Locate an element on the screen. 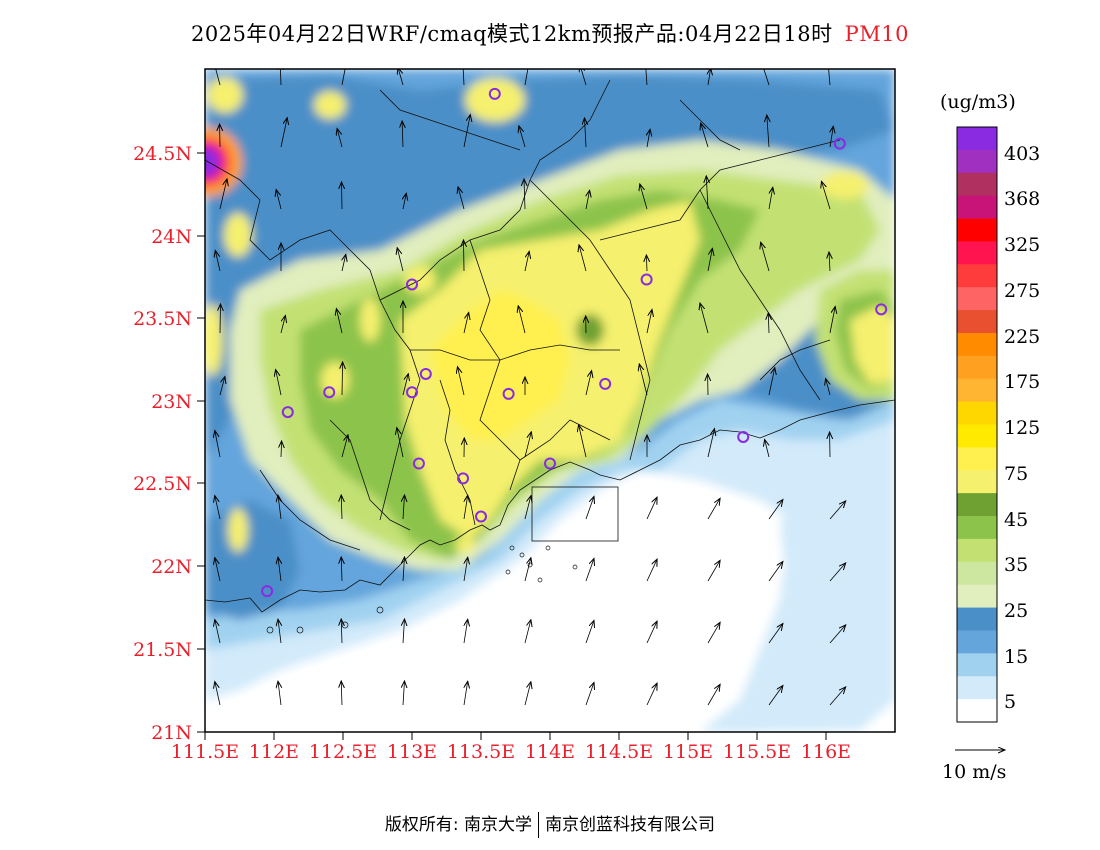 The image size is (1100, 850). lon-label: 112.5E is located at coordinates (343, 752).